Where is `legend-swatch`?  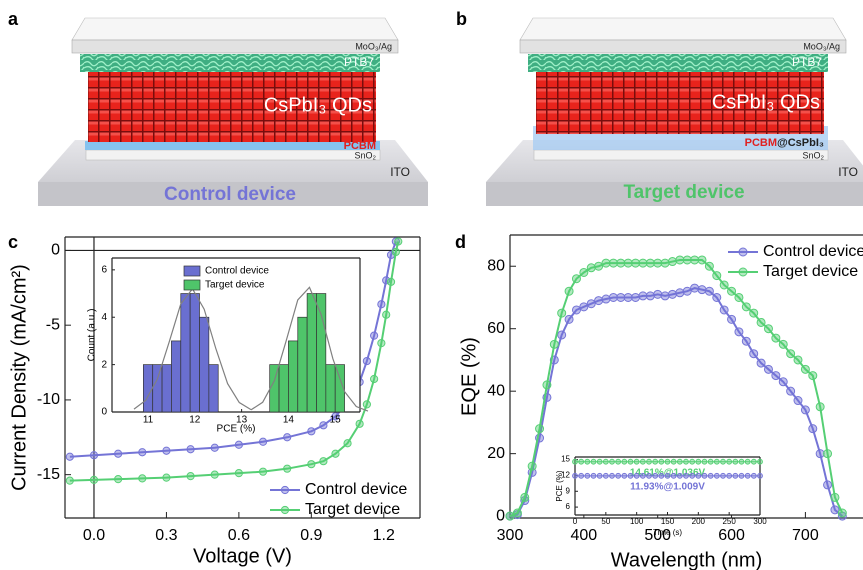 legend-swatch is located at coordinates (192, 285).